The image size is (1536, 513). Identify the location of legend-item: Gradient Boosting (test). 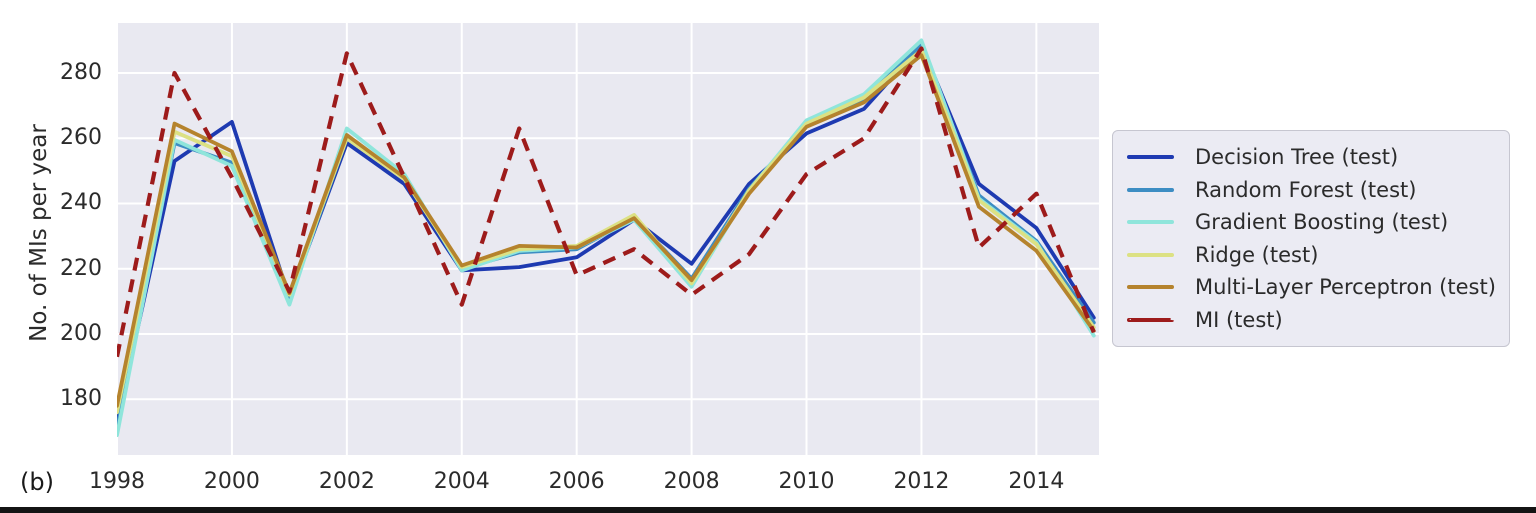
(1315, 222).